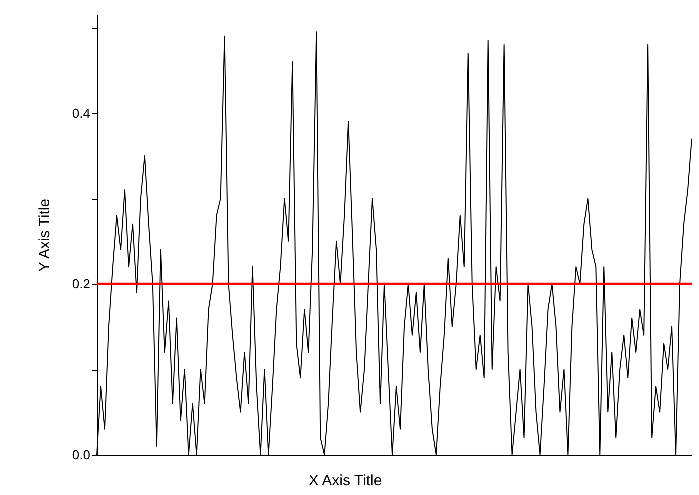 The width and height of the screenshot is (699, 495). What do you see at coordinates (81, 284) in the screenshot?
I see `y-tick-label: 0.2` at bounding box center [81, 284].